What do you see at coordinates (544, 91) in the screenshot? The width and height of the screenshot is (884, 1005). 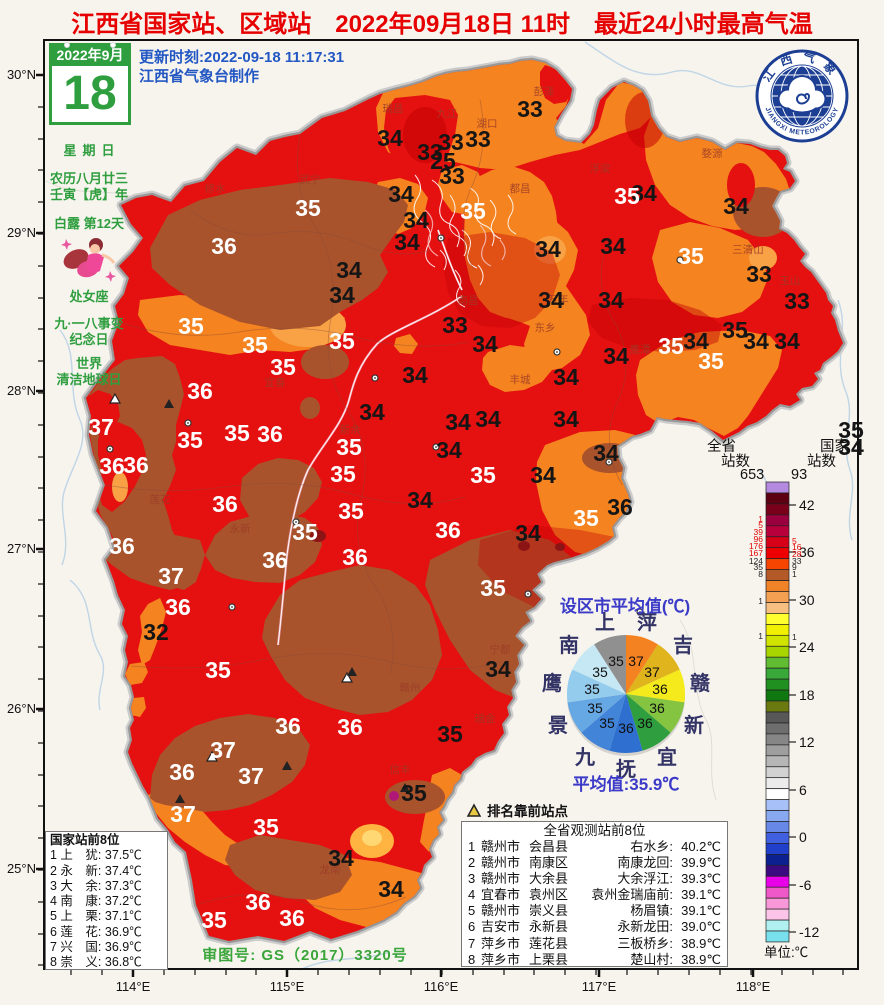 I see `svg-text: 彭泽` at bounding box center [544, 91].